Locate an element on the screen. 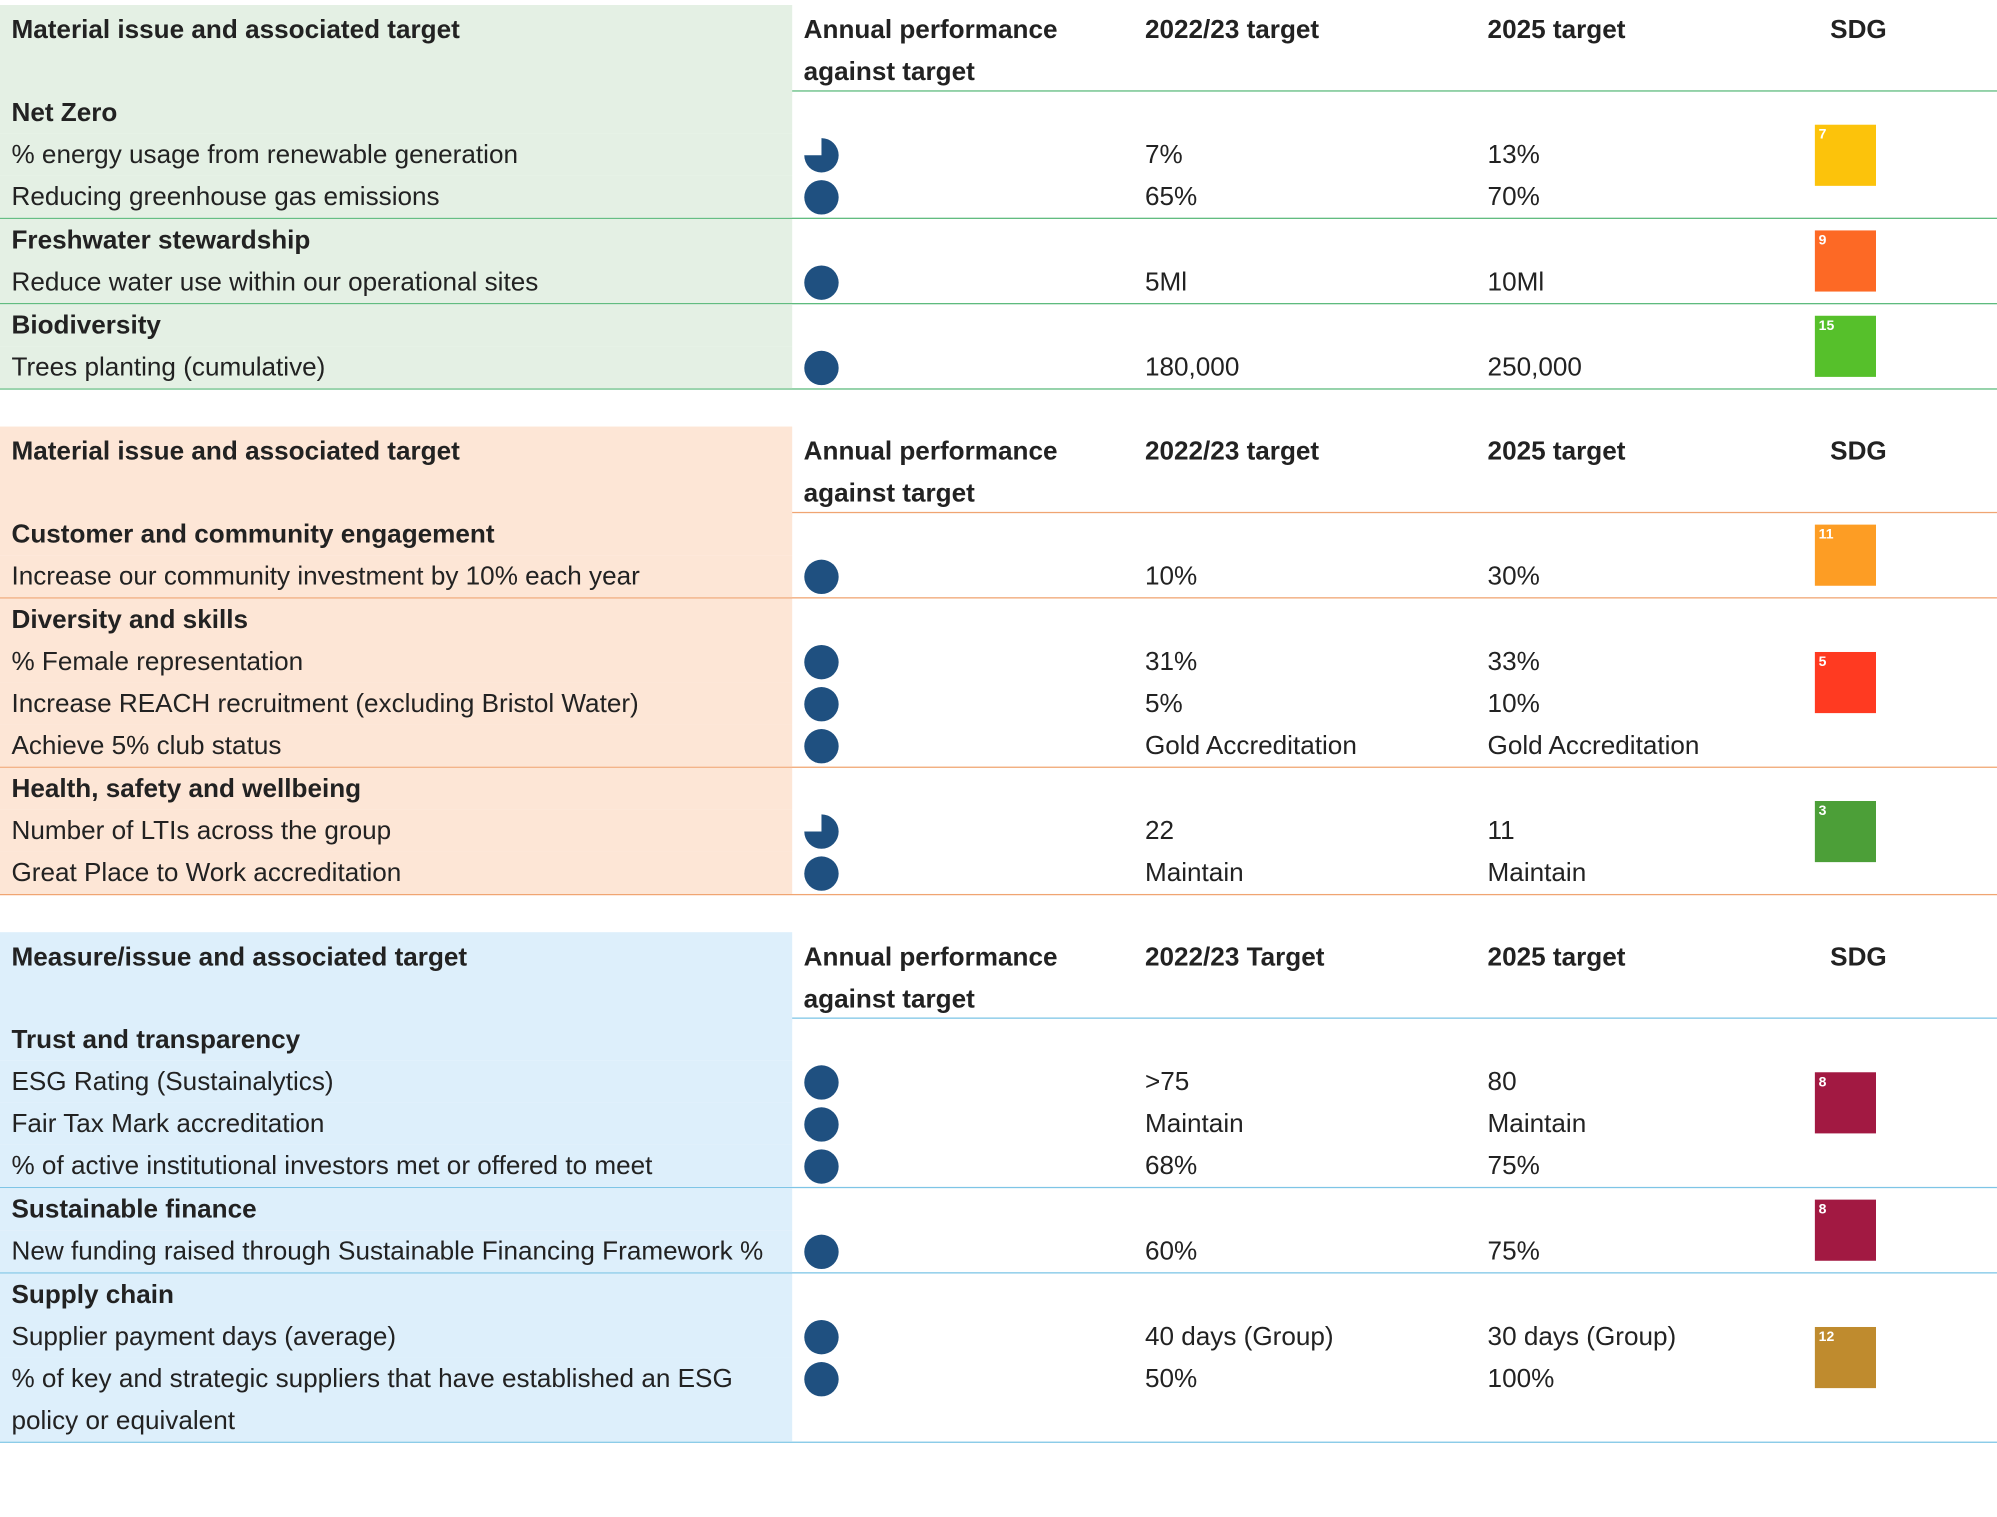  sdg-cell: 15 is located at coordinates (1905, 346).